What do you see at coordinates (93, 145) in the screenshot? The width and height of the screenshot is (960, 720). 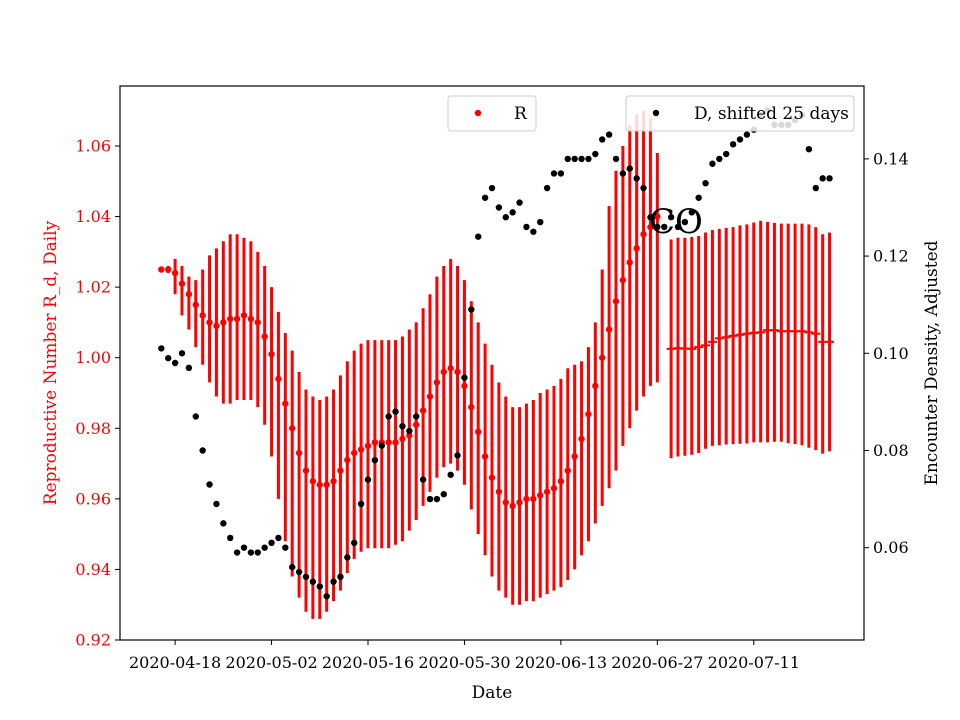 I see `y-left-tick-label: 1.06` at bounding box center [93, 145].